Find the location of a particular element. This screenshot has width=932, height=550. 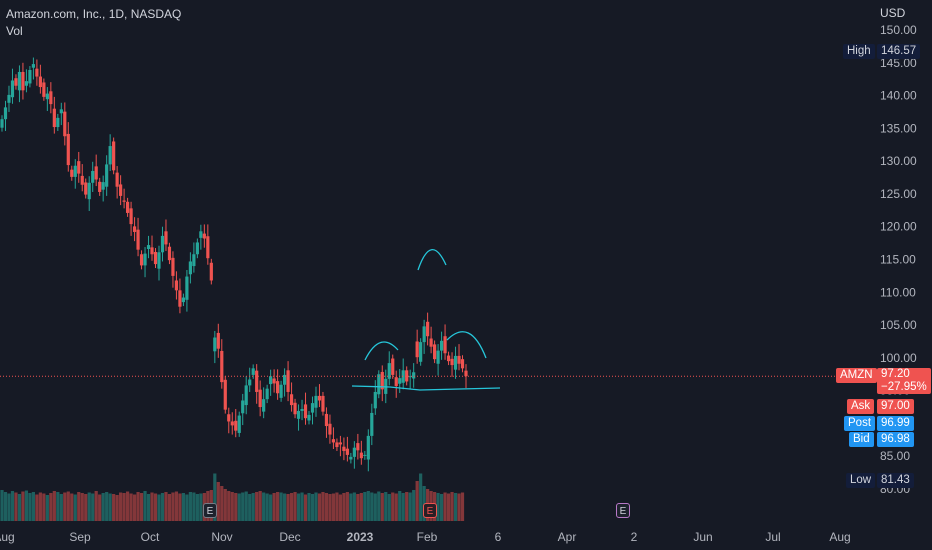

bid-tag-value: 96.98 is located at coordinates (895, 439).